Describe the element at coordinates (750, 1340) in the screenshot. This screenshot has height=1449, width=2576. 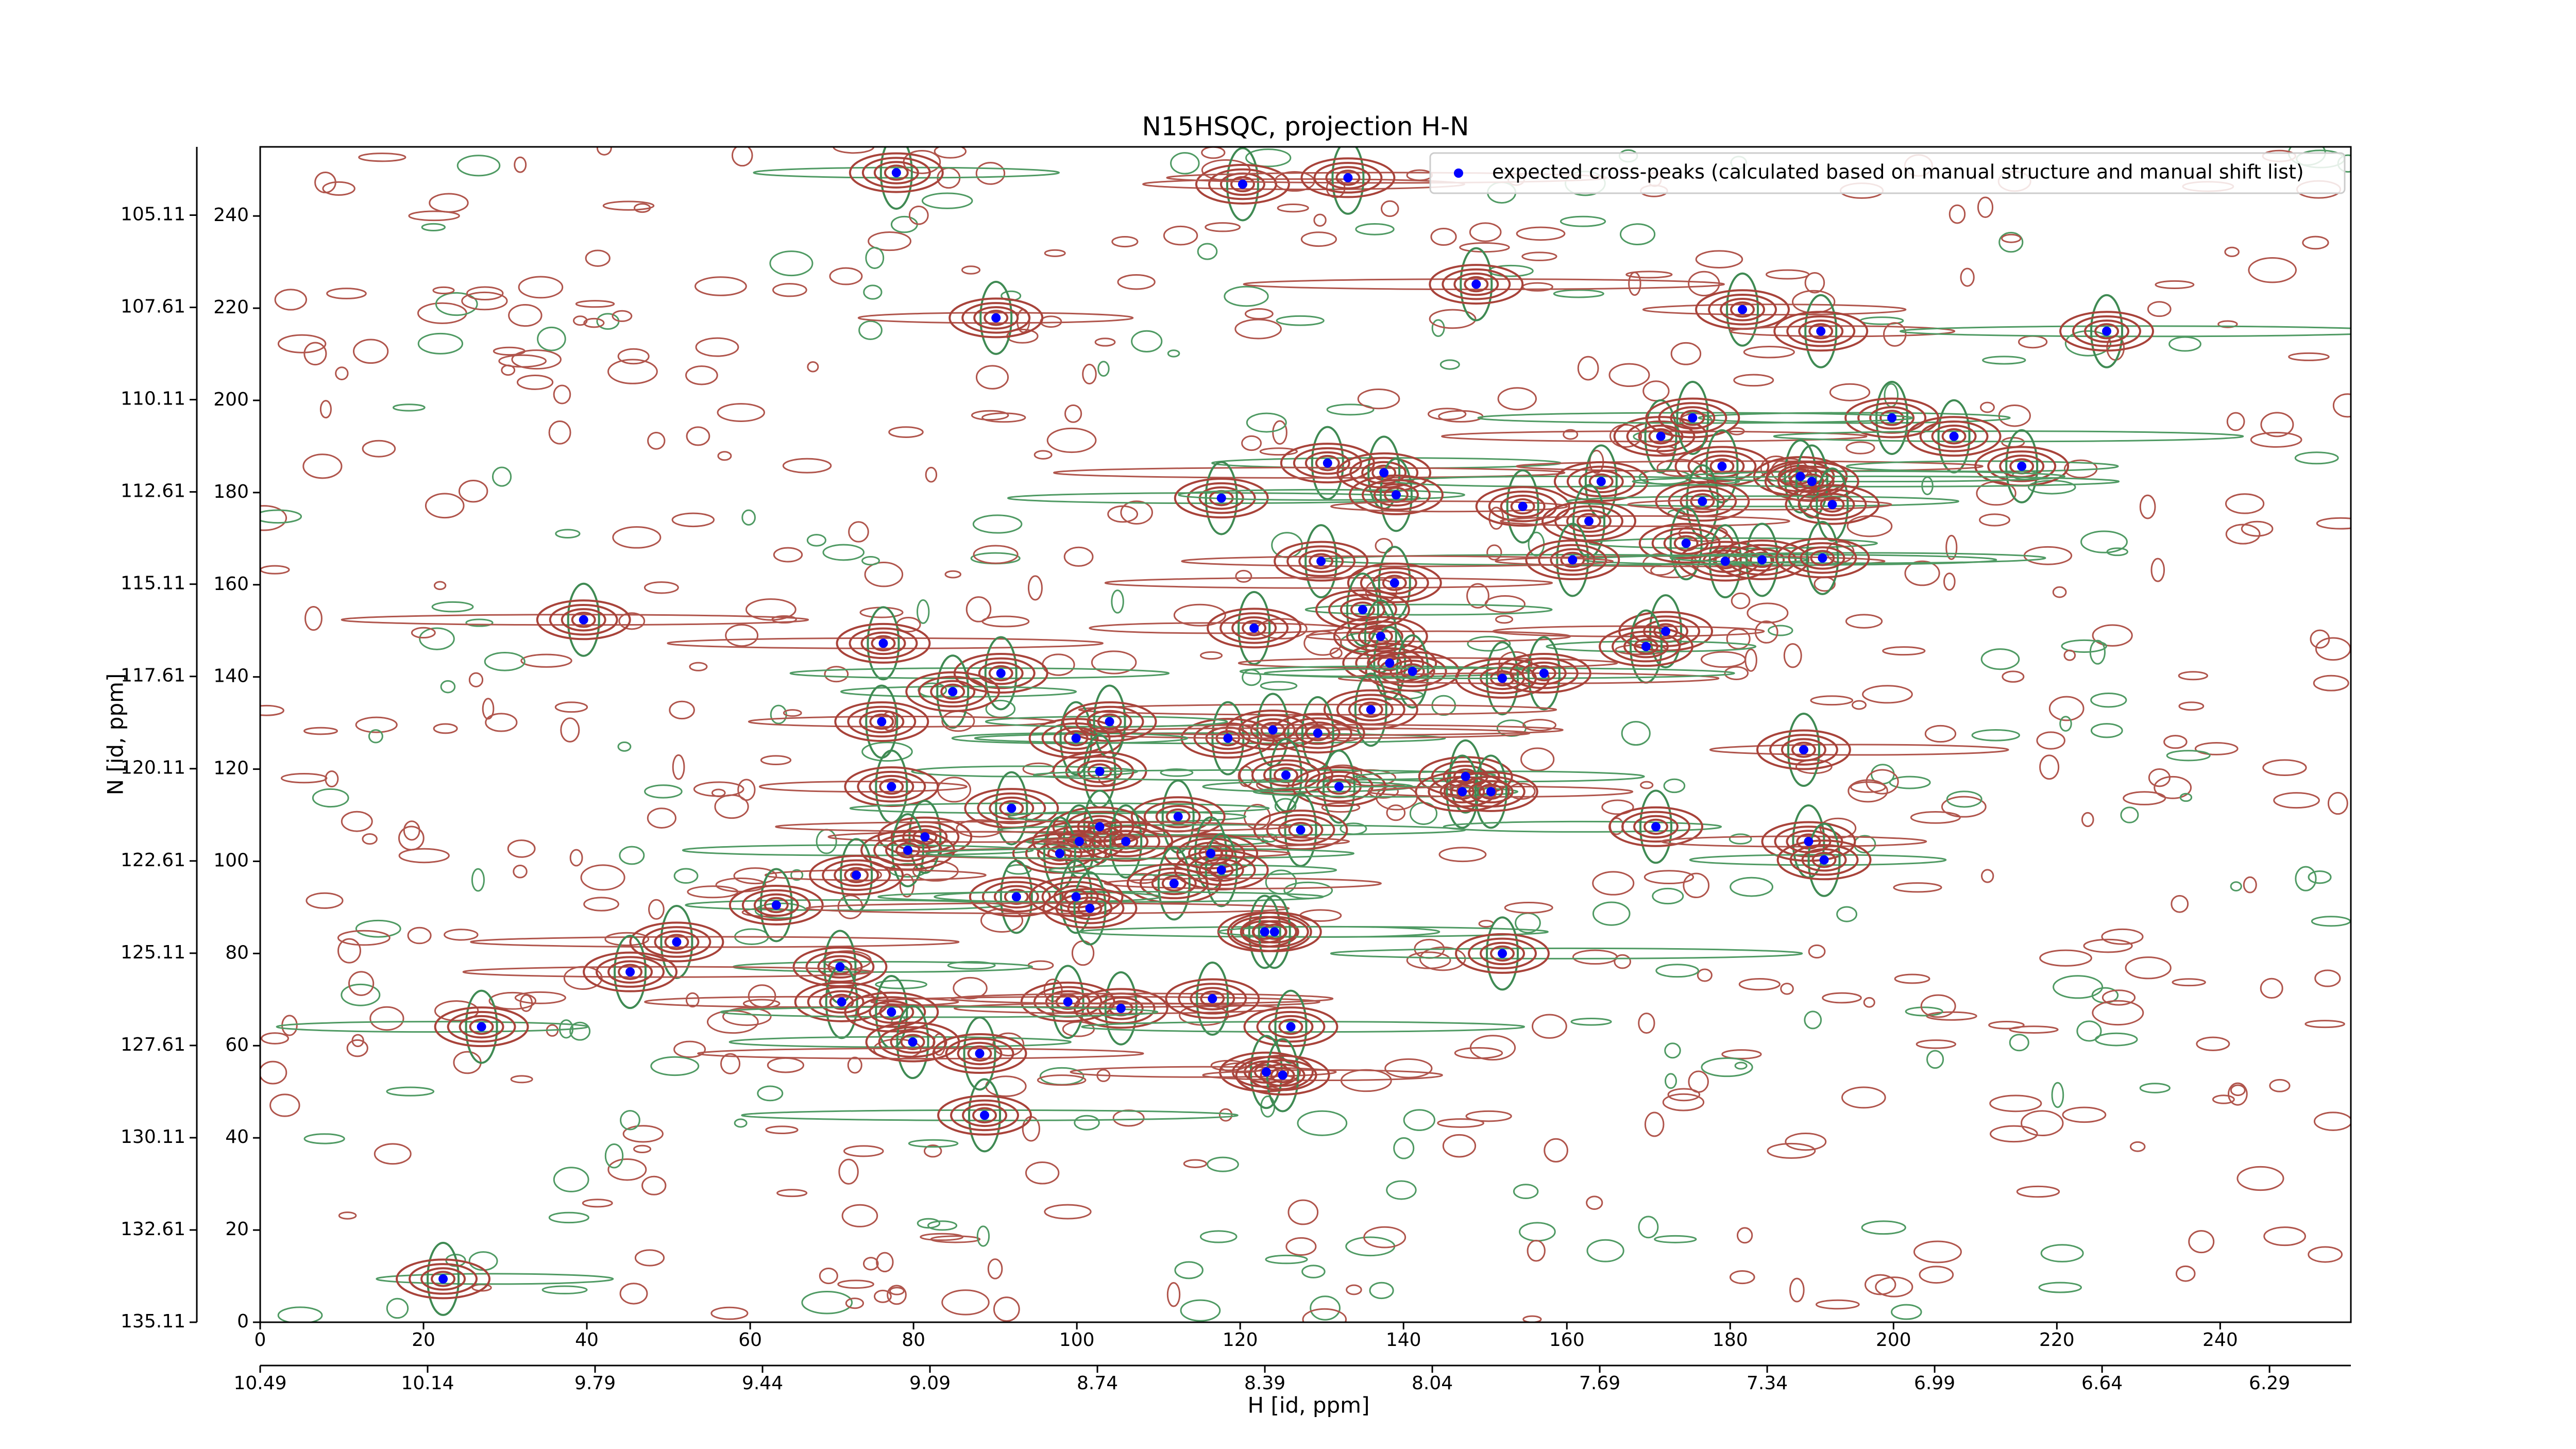
I see `x-tick-label: 60` at that location.